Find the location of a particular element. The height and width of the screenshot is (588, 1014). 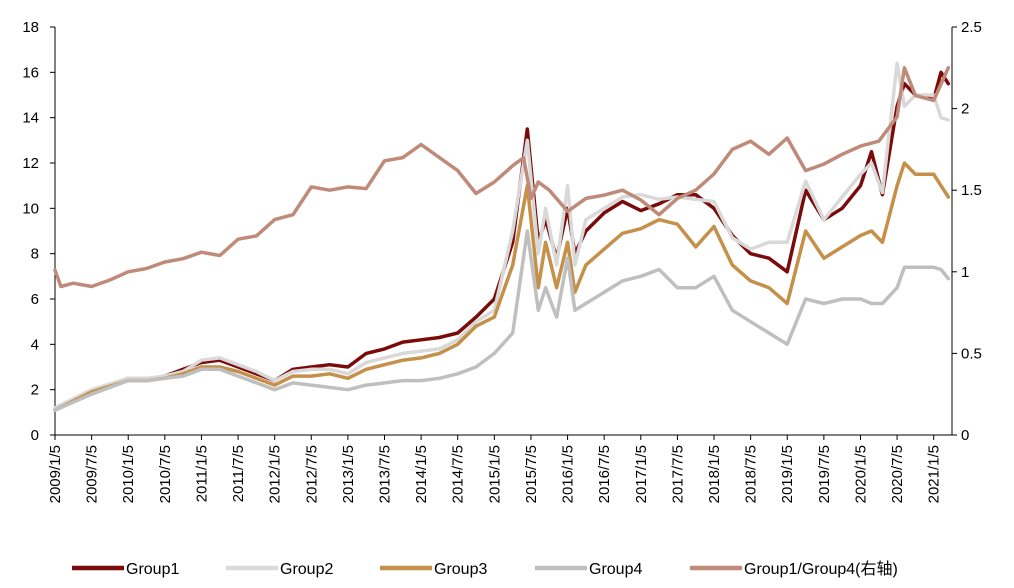

x-tick-label: 2020/7/5 is located at coordinates (897, 474).